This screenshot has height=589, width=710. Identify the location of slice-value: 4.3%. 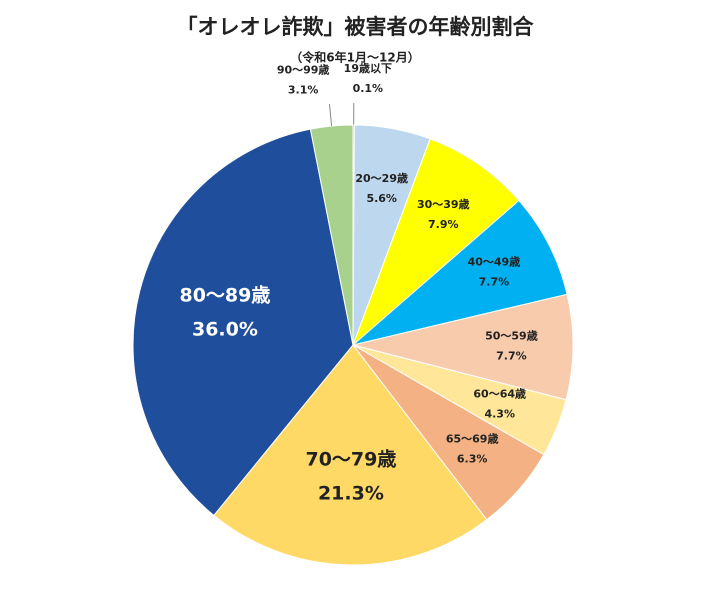
(499, 414).